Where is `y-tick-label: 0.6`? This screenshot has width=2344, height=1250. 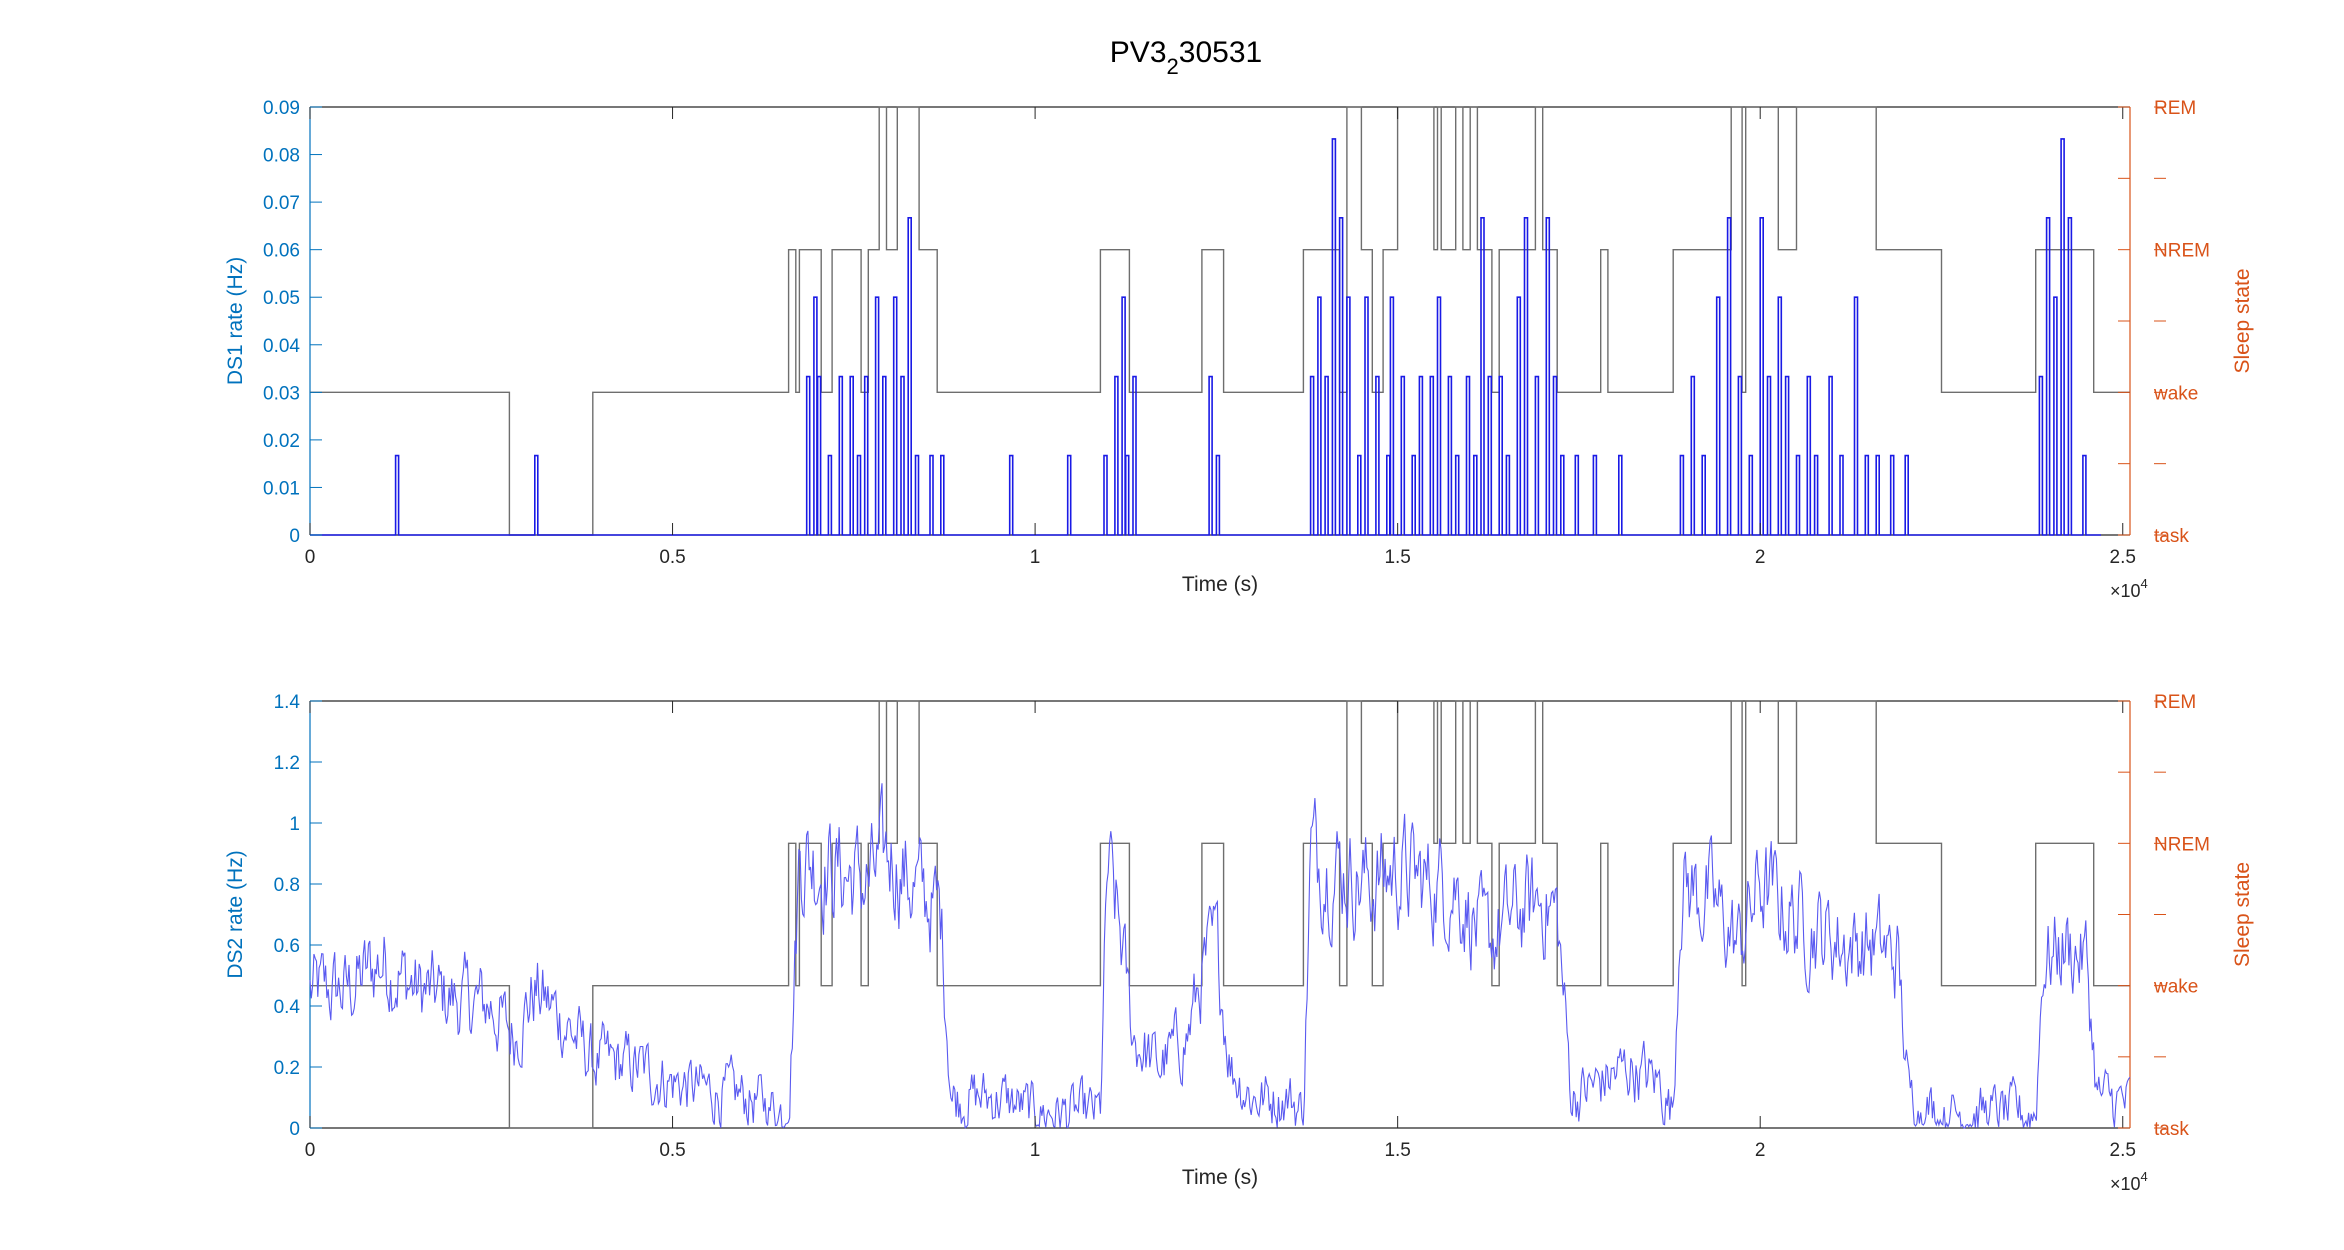
y-tick-label: 0.6 is located at coordinates (287, 946).